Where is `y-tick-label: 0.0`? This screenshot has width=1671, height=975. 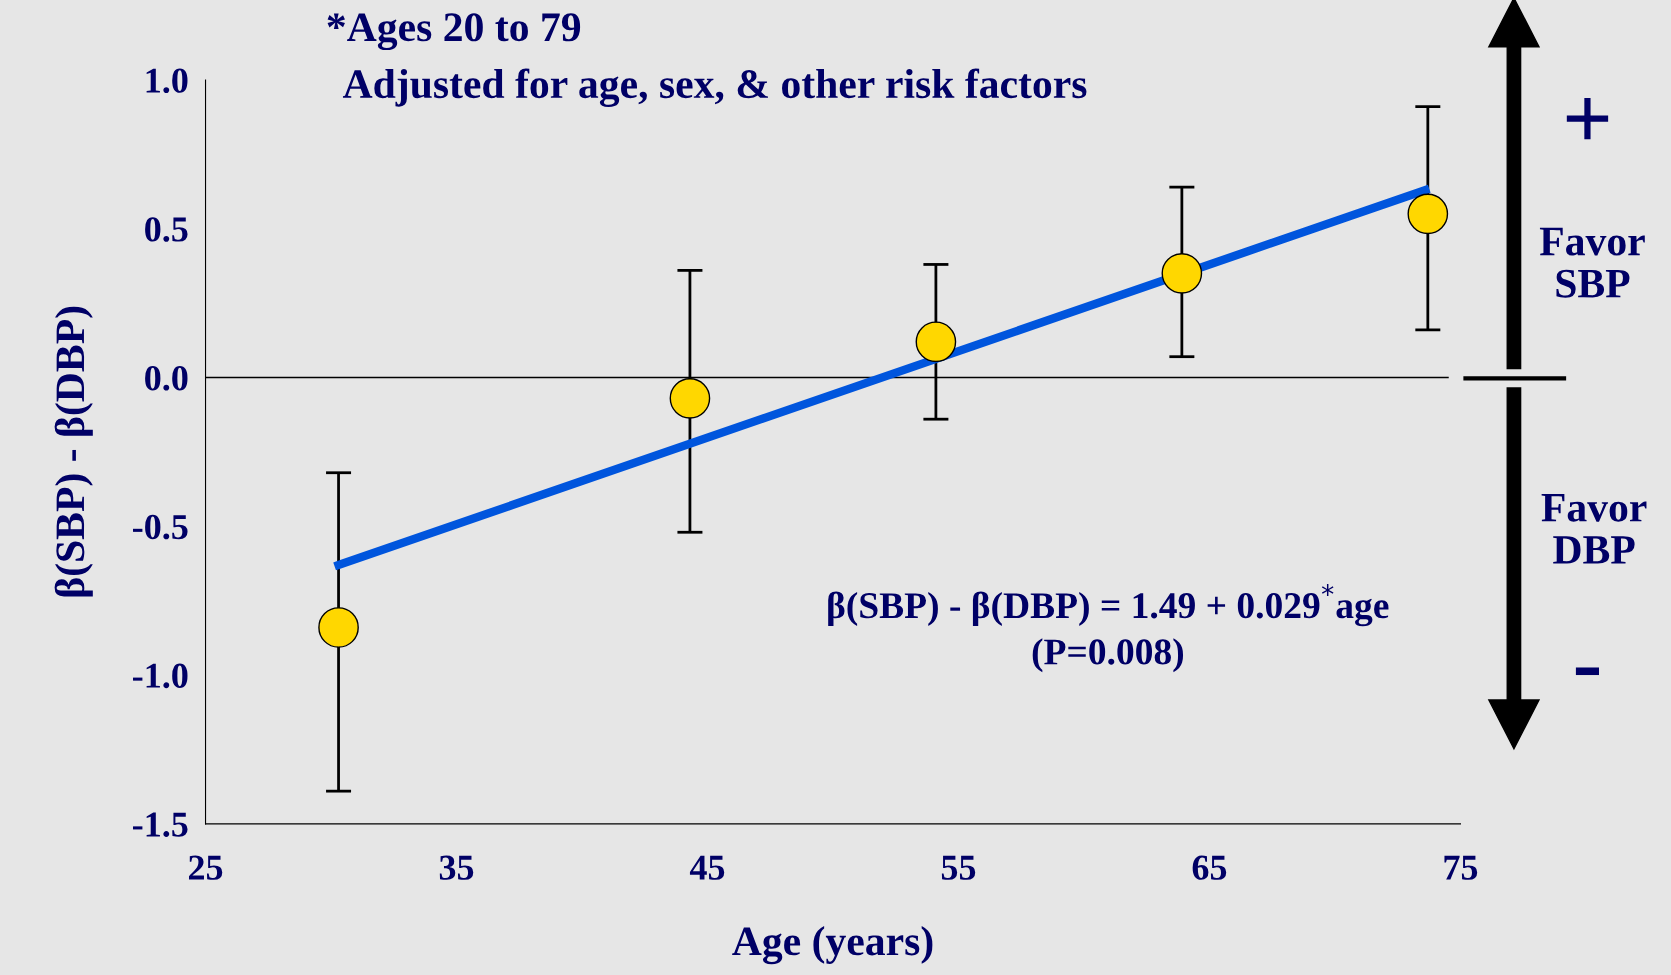
y-tick-label: 0.0 is located at coordinates (166, 378).